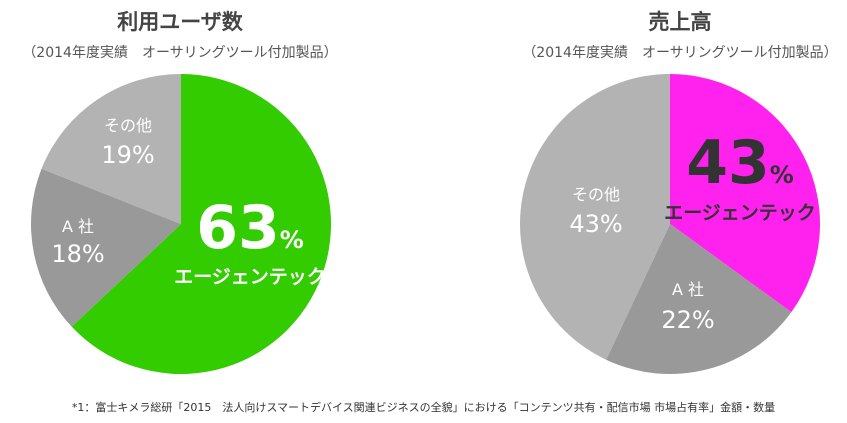 The height and width of the screenshot is (423, 847). Describe the element at coordinates (180, 22) in the screenshot. I see `chart-title: 利用ユーザ数` at that location.